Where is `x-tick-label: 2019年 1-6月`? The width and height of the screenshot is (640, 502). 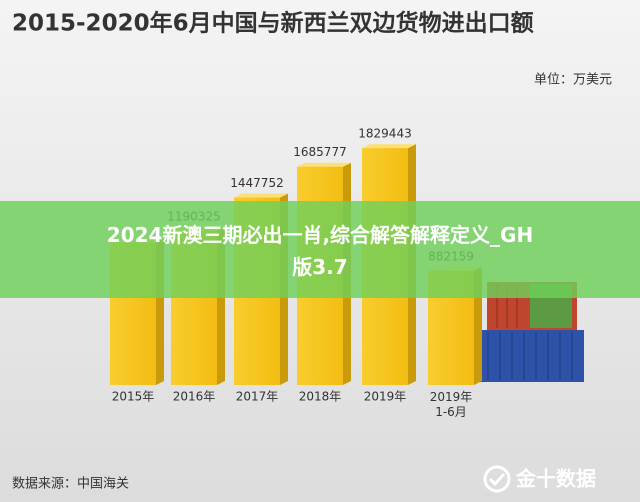
x-tick-label: 2019年 1-6月 is located at coordinates (451, 404).